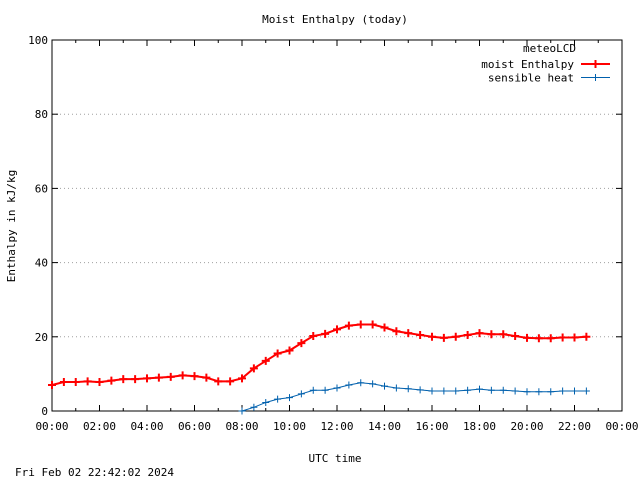  What do you see at coordinates (289, 426) in the screenshot?
I see `x-tick-label: 10:00` at bounding box center [289, 426].